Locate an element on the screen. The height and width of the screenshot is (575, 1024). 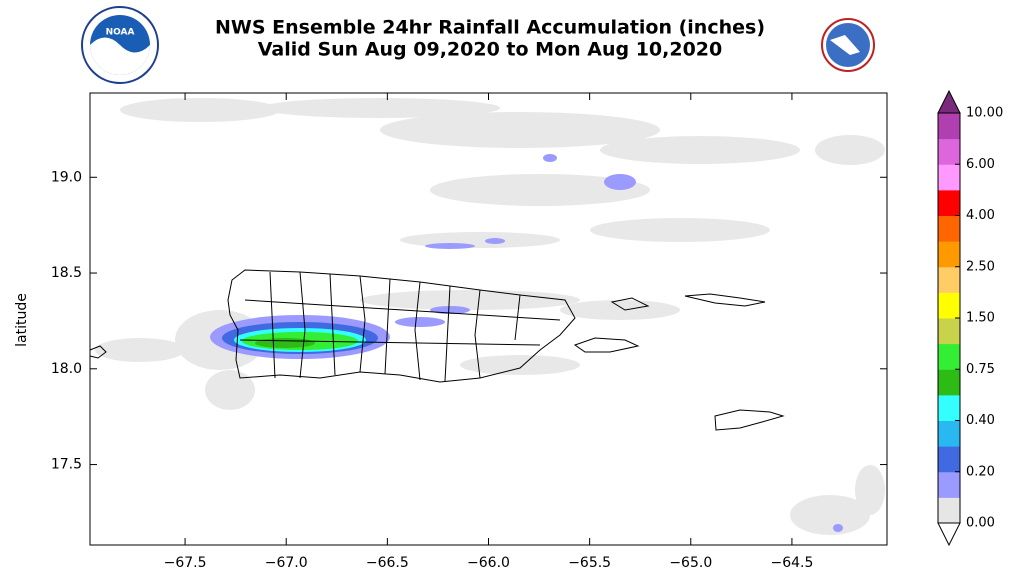
y-tick-label: 18.0 is located at coordinates (66, 369).